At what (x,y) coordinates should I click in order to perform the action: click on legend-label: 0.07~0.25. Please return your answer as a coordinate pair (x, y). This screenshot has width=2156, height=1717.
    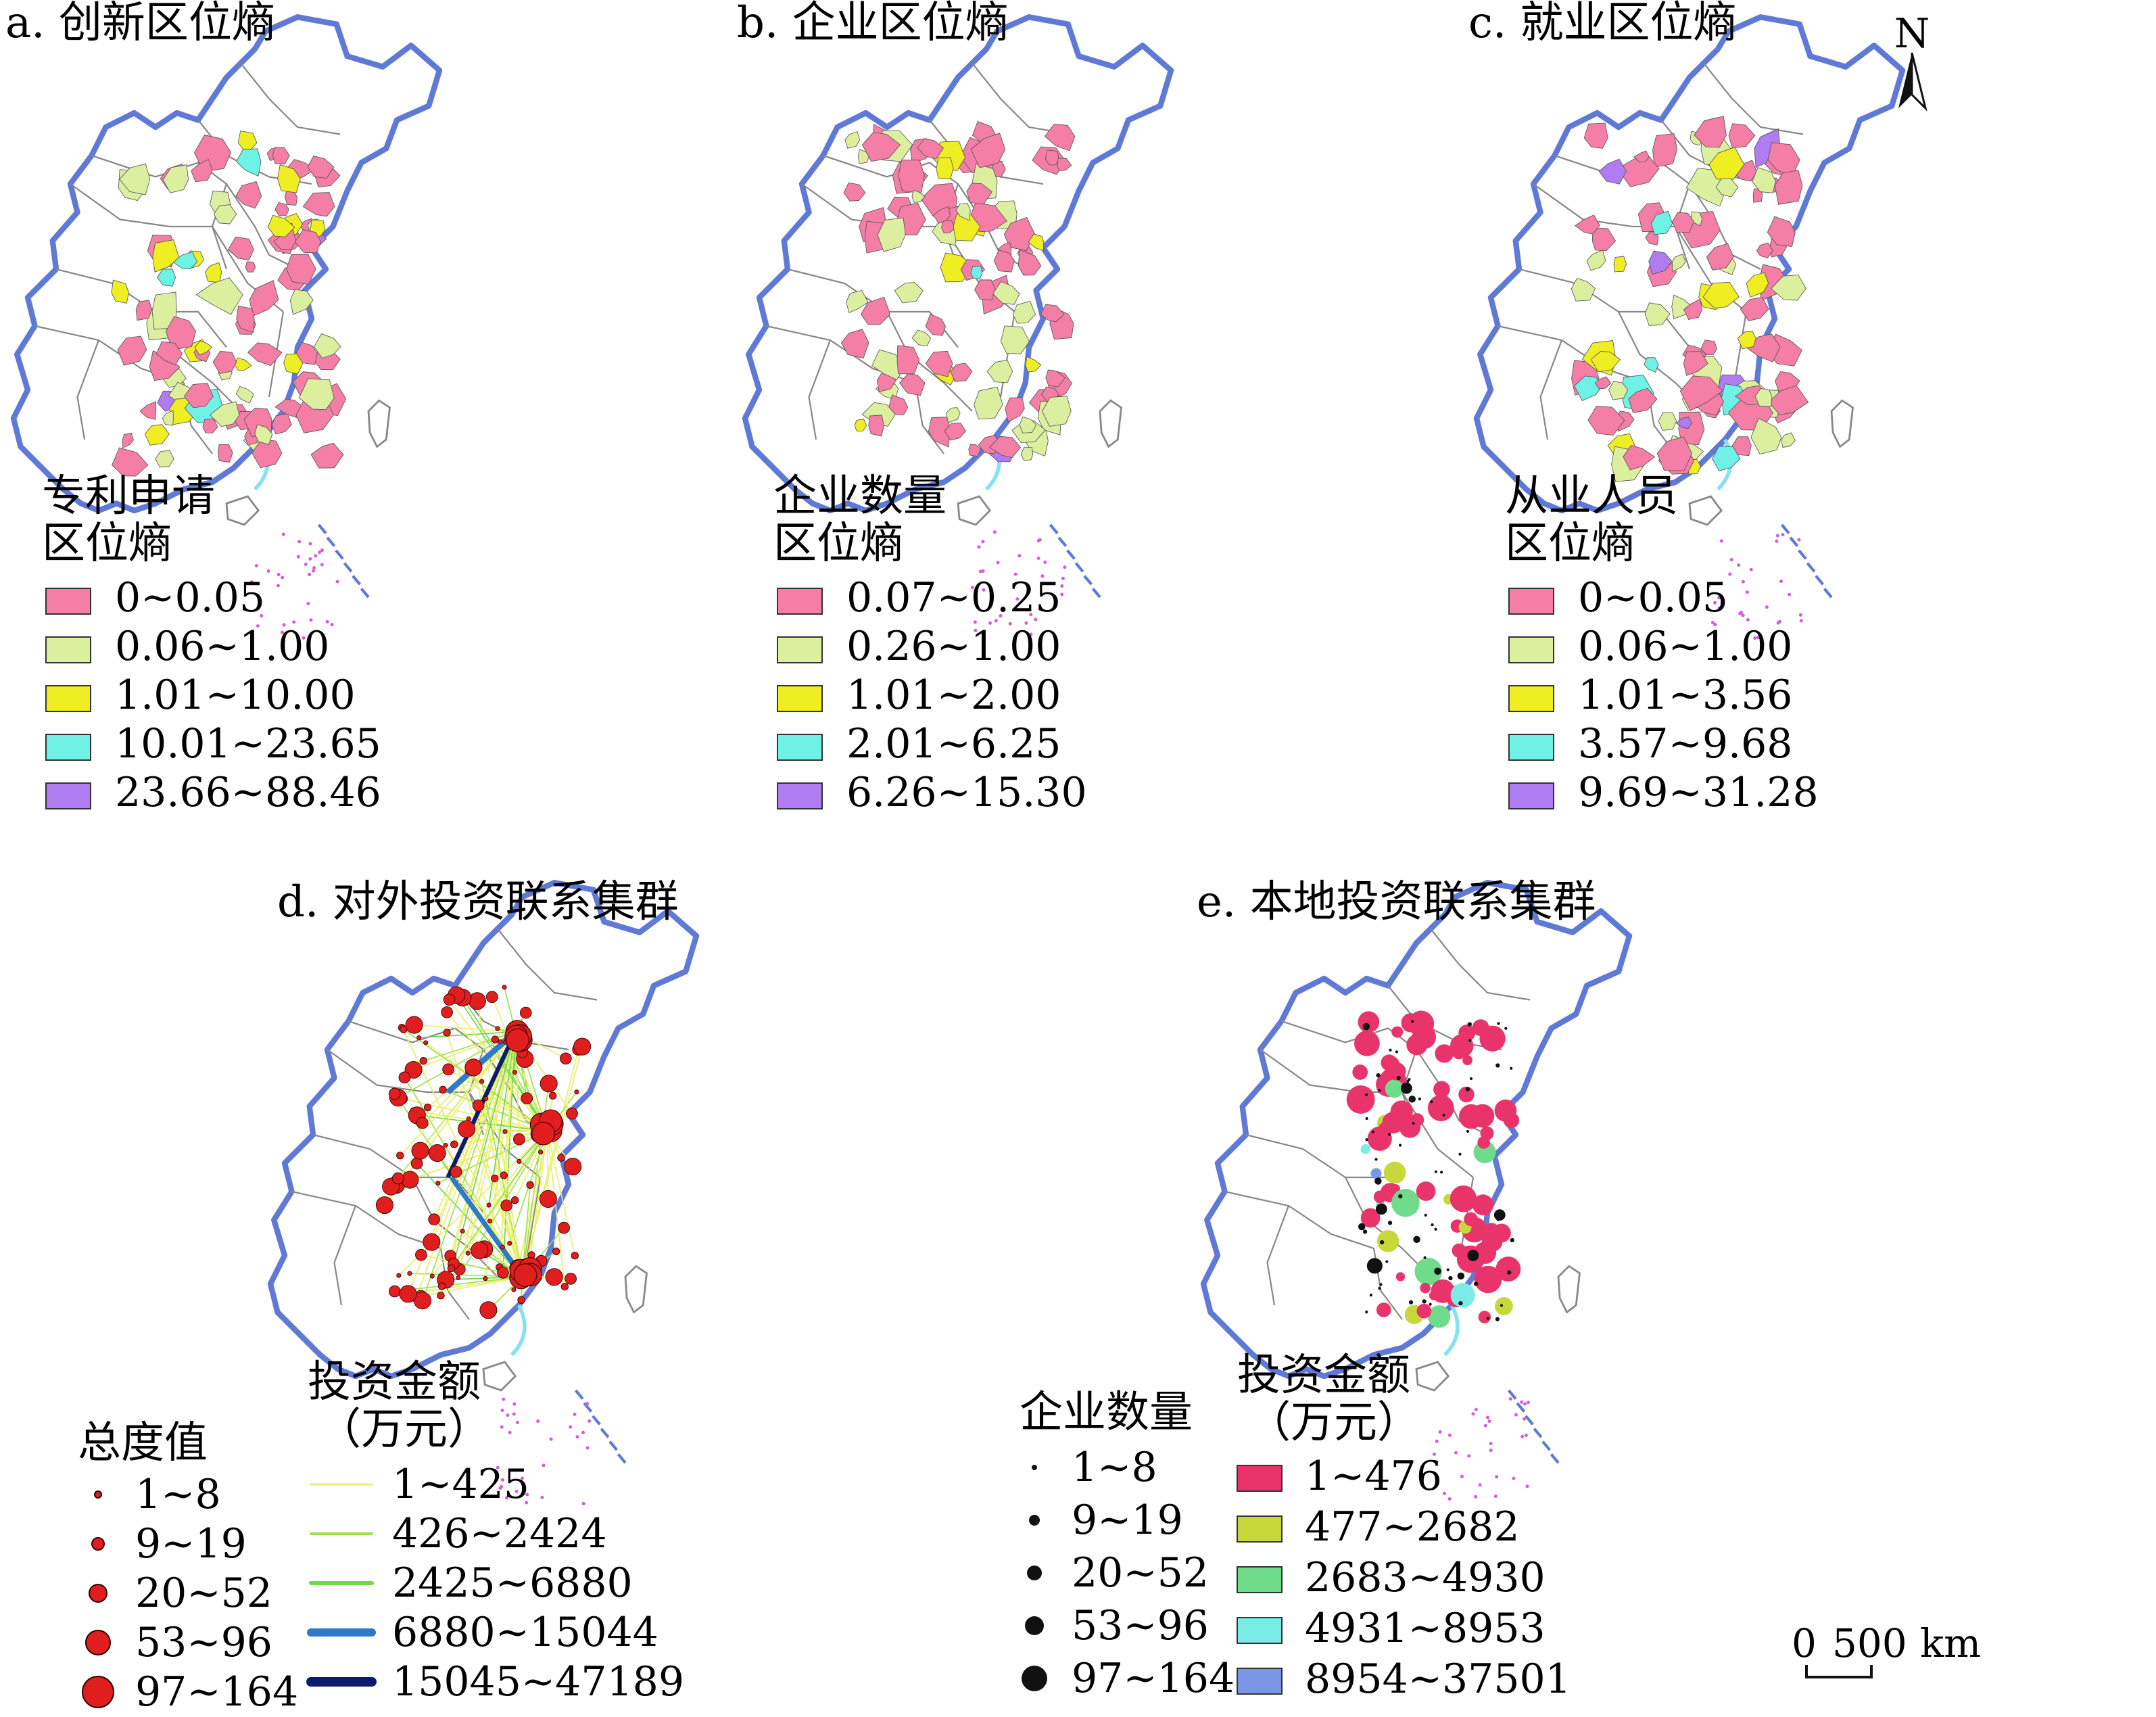
    Looking at the image, I should click on (953, 597).